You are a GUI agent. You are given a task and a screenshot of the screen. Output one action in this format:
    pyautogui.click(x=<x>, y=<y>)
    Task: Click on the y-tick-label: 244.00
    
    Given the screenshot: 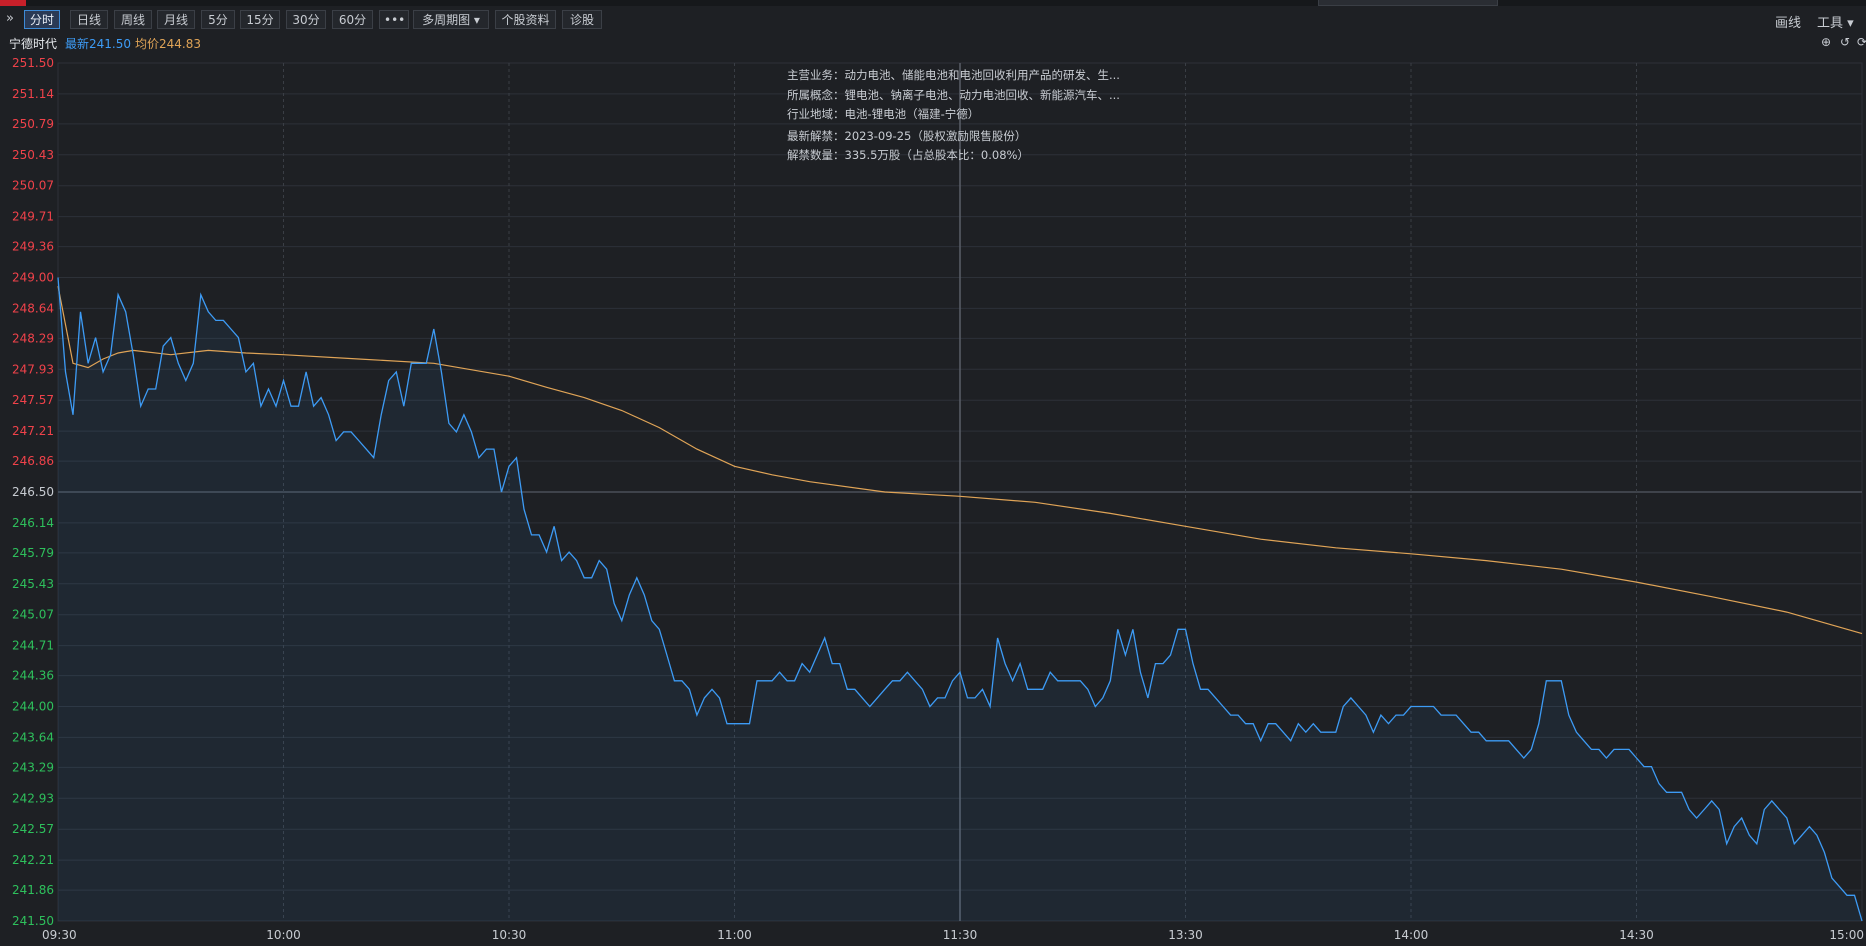 What is the action you would take?
    pyautogui.click(x=33, y=707)
    